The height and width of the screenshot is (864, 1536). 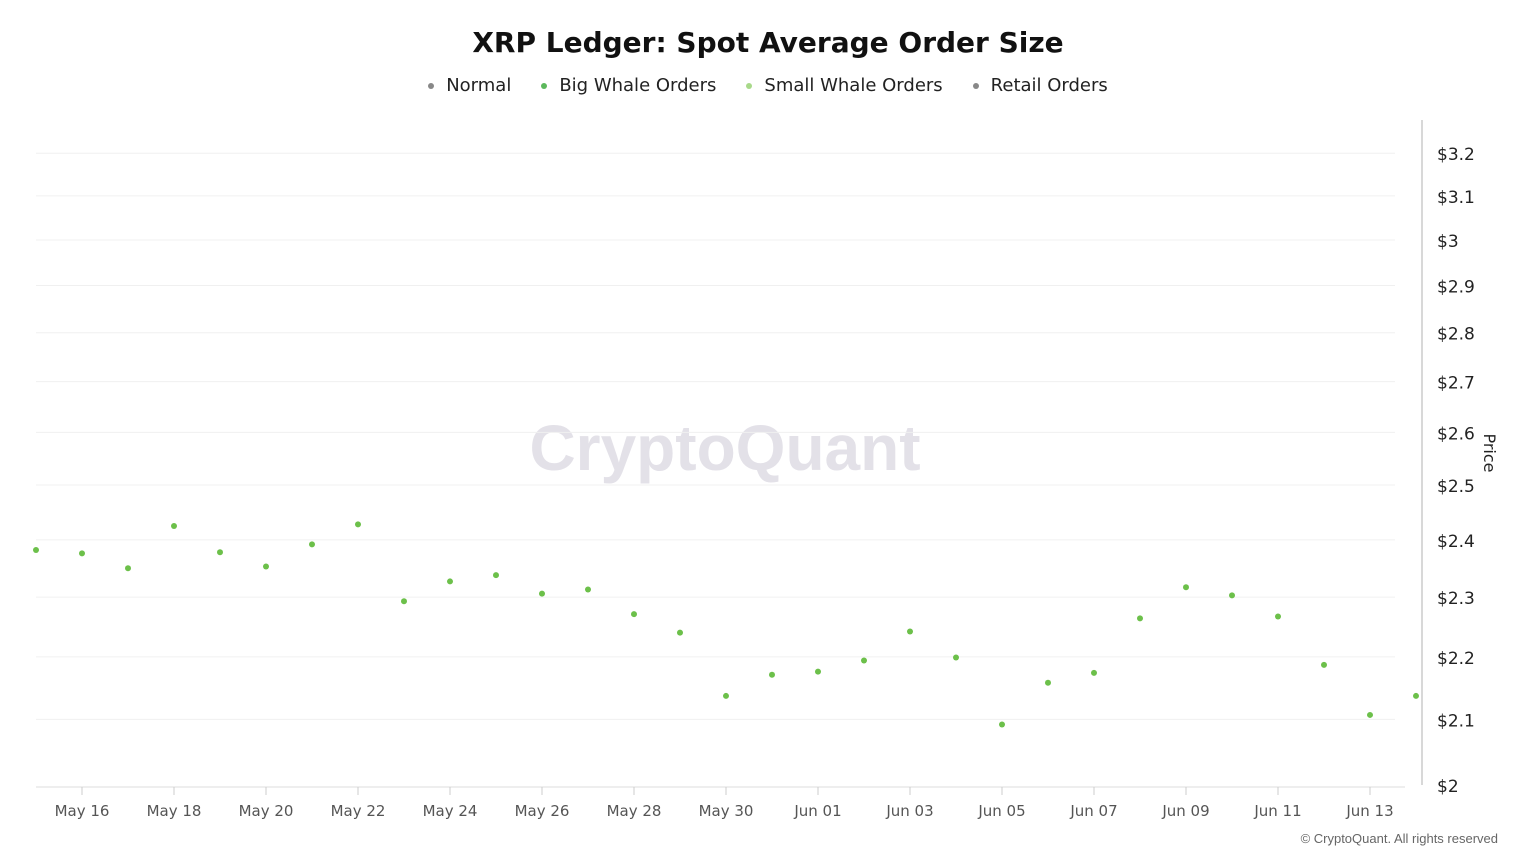 What do you see at coordinates (1456, 434) in the screenshot?
I see `y-tick-label: $2.6` at bounding box center [1456, 434].